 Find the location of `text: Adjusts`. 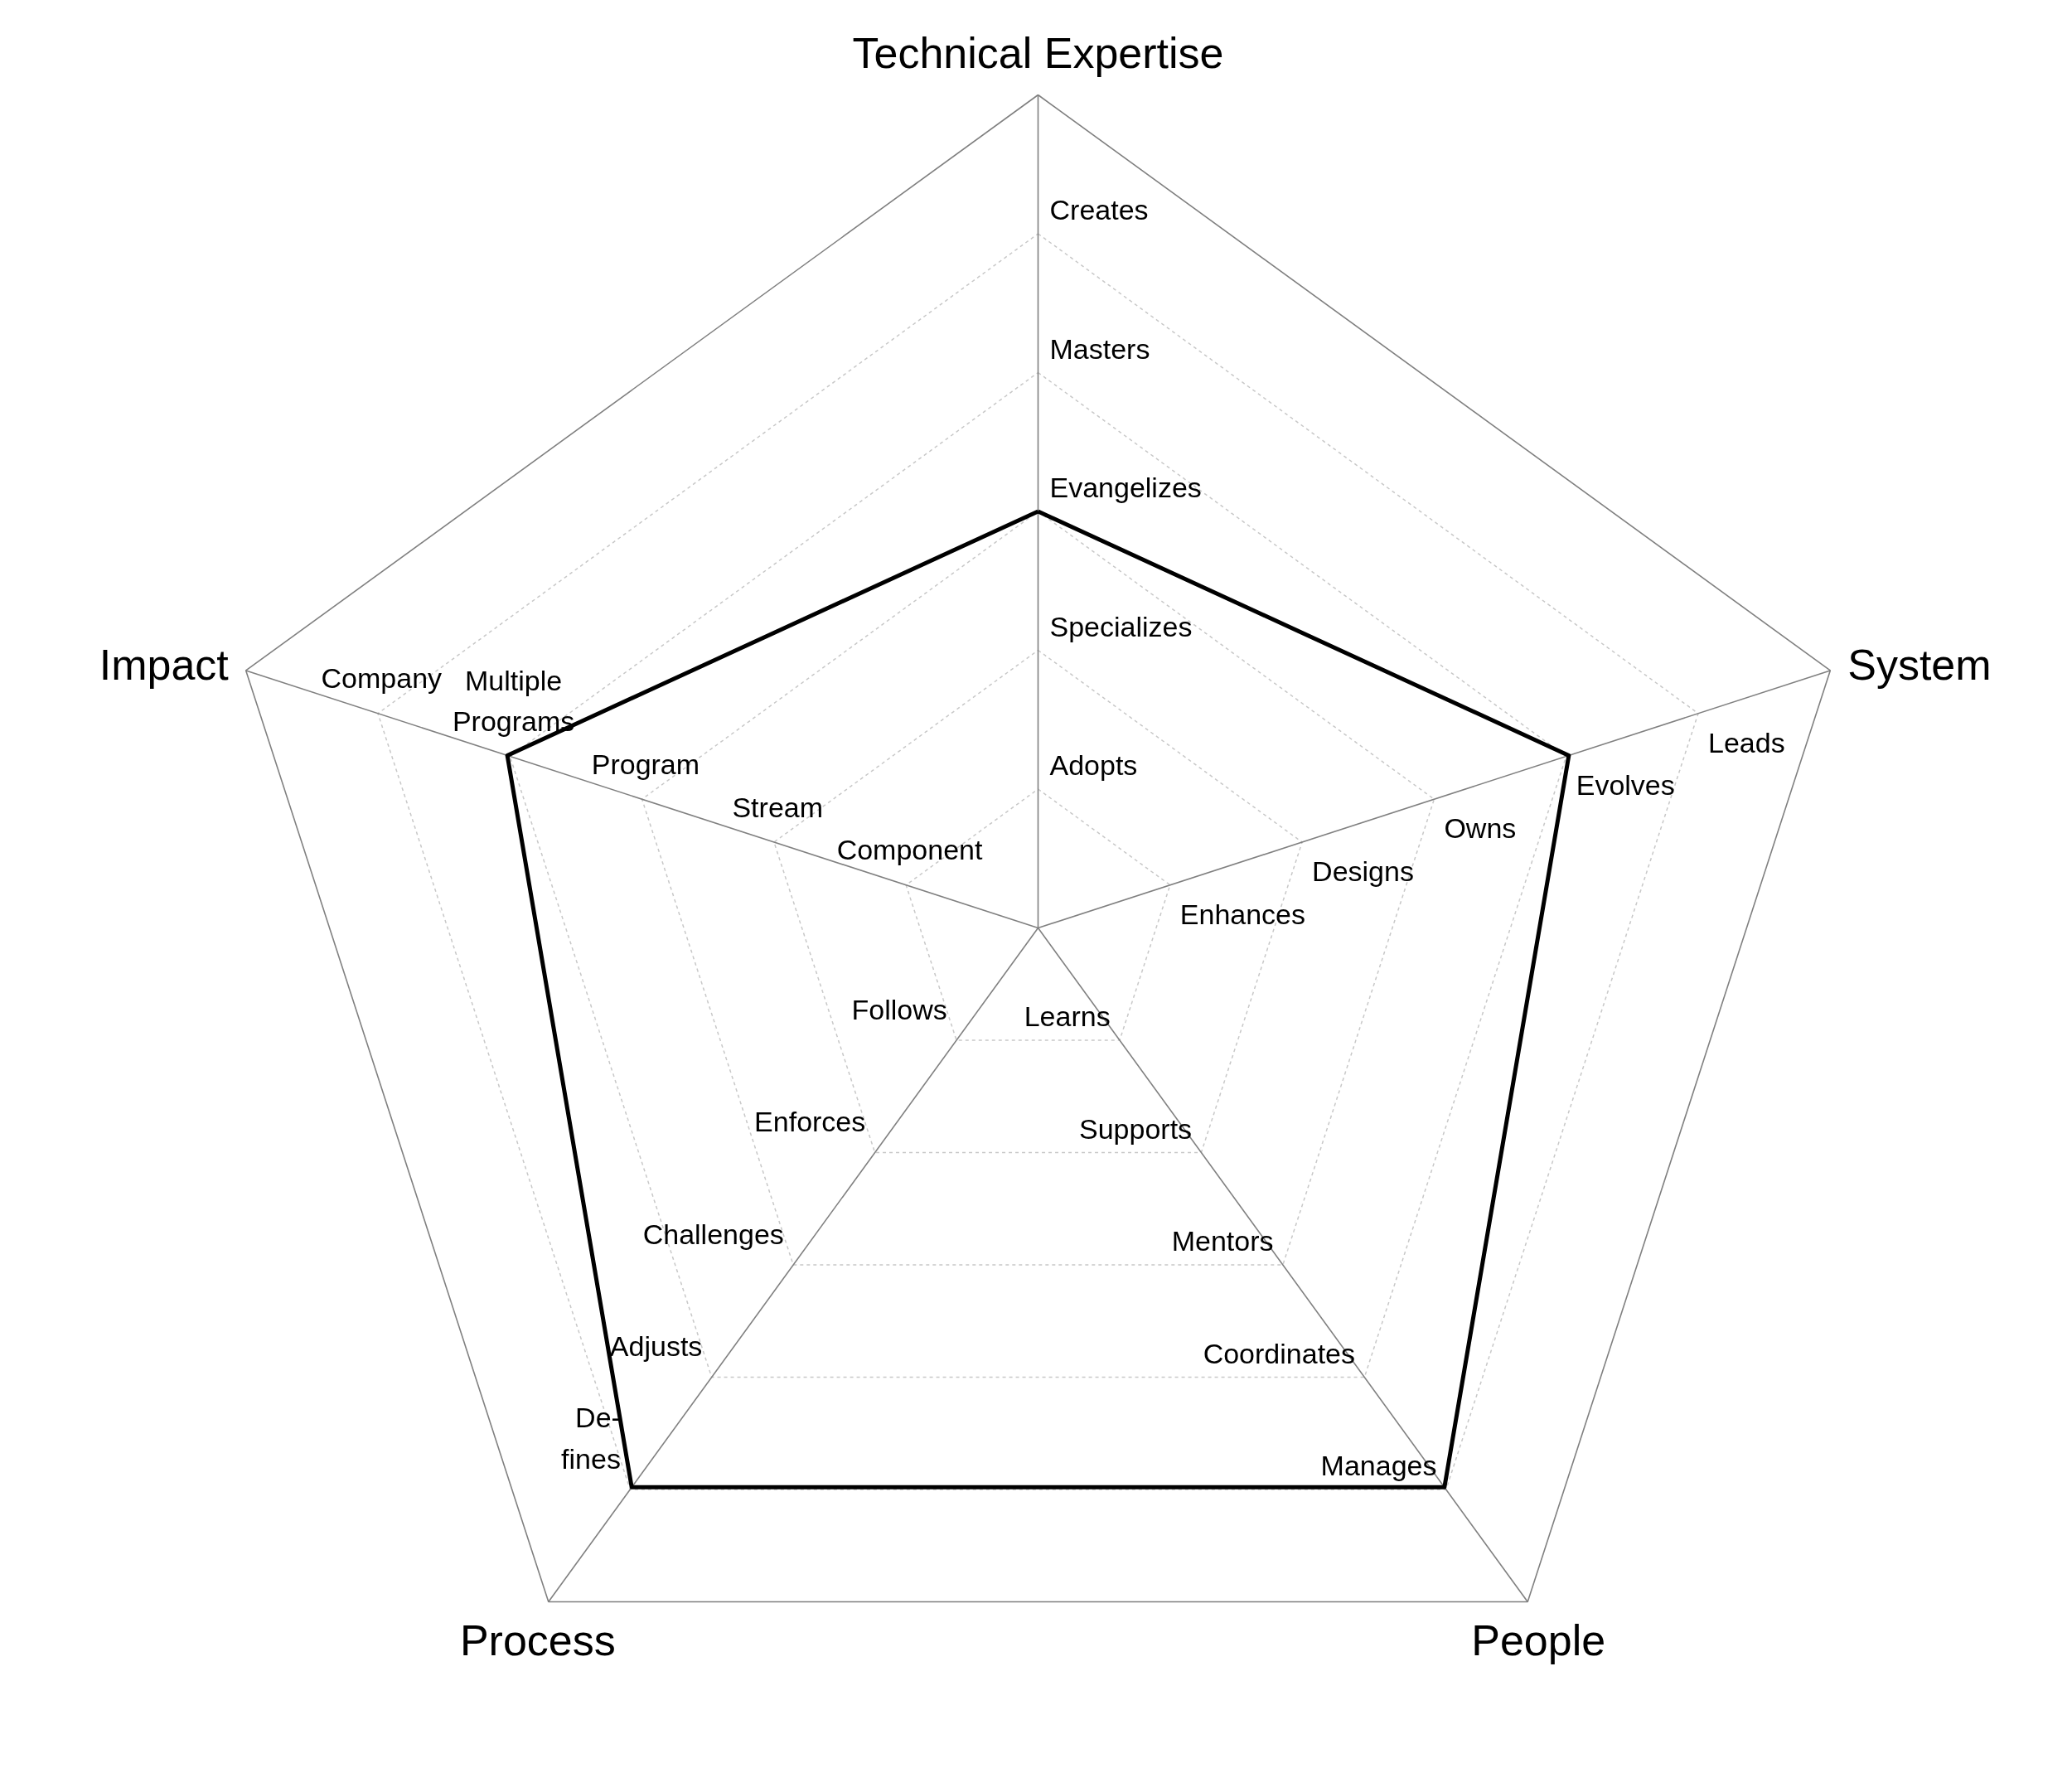

text: Adjusts is located at coordinates (656, 1346).